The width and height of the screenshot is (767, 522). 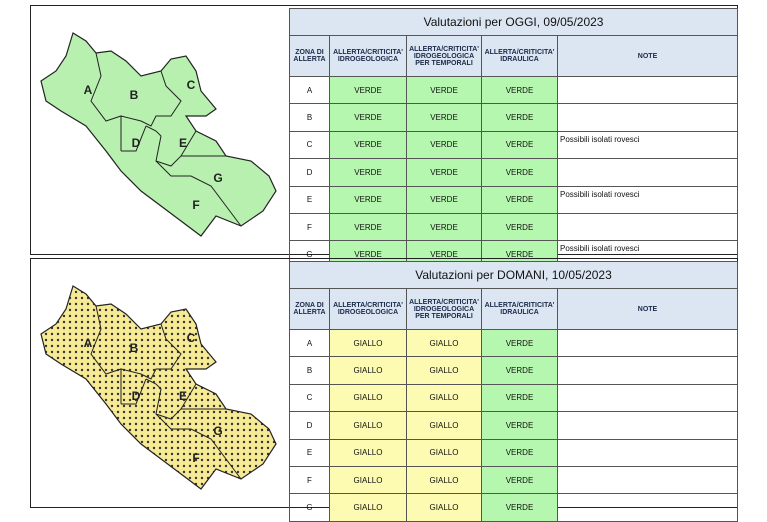 I want to click on table-row: F VERDE VERDE VERDE, so click(x=514, y=227).